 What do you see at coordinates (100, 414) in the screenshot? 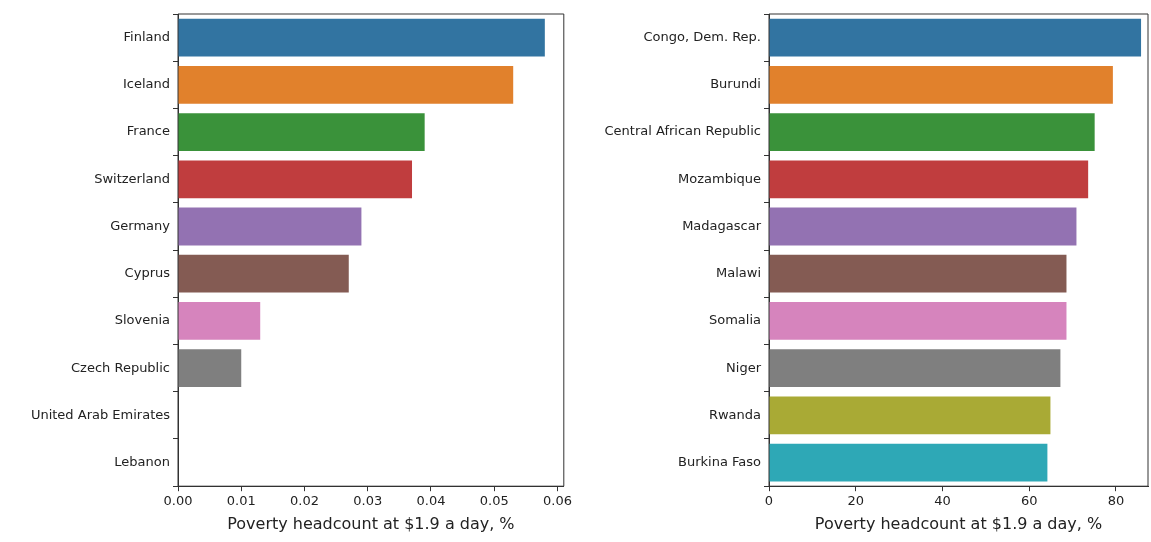
I see `y-tick-label: United Arab Emirates` at bounding box center [100, 414].